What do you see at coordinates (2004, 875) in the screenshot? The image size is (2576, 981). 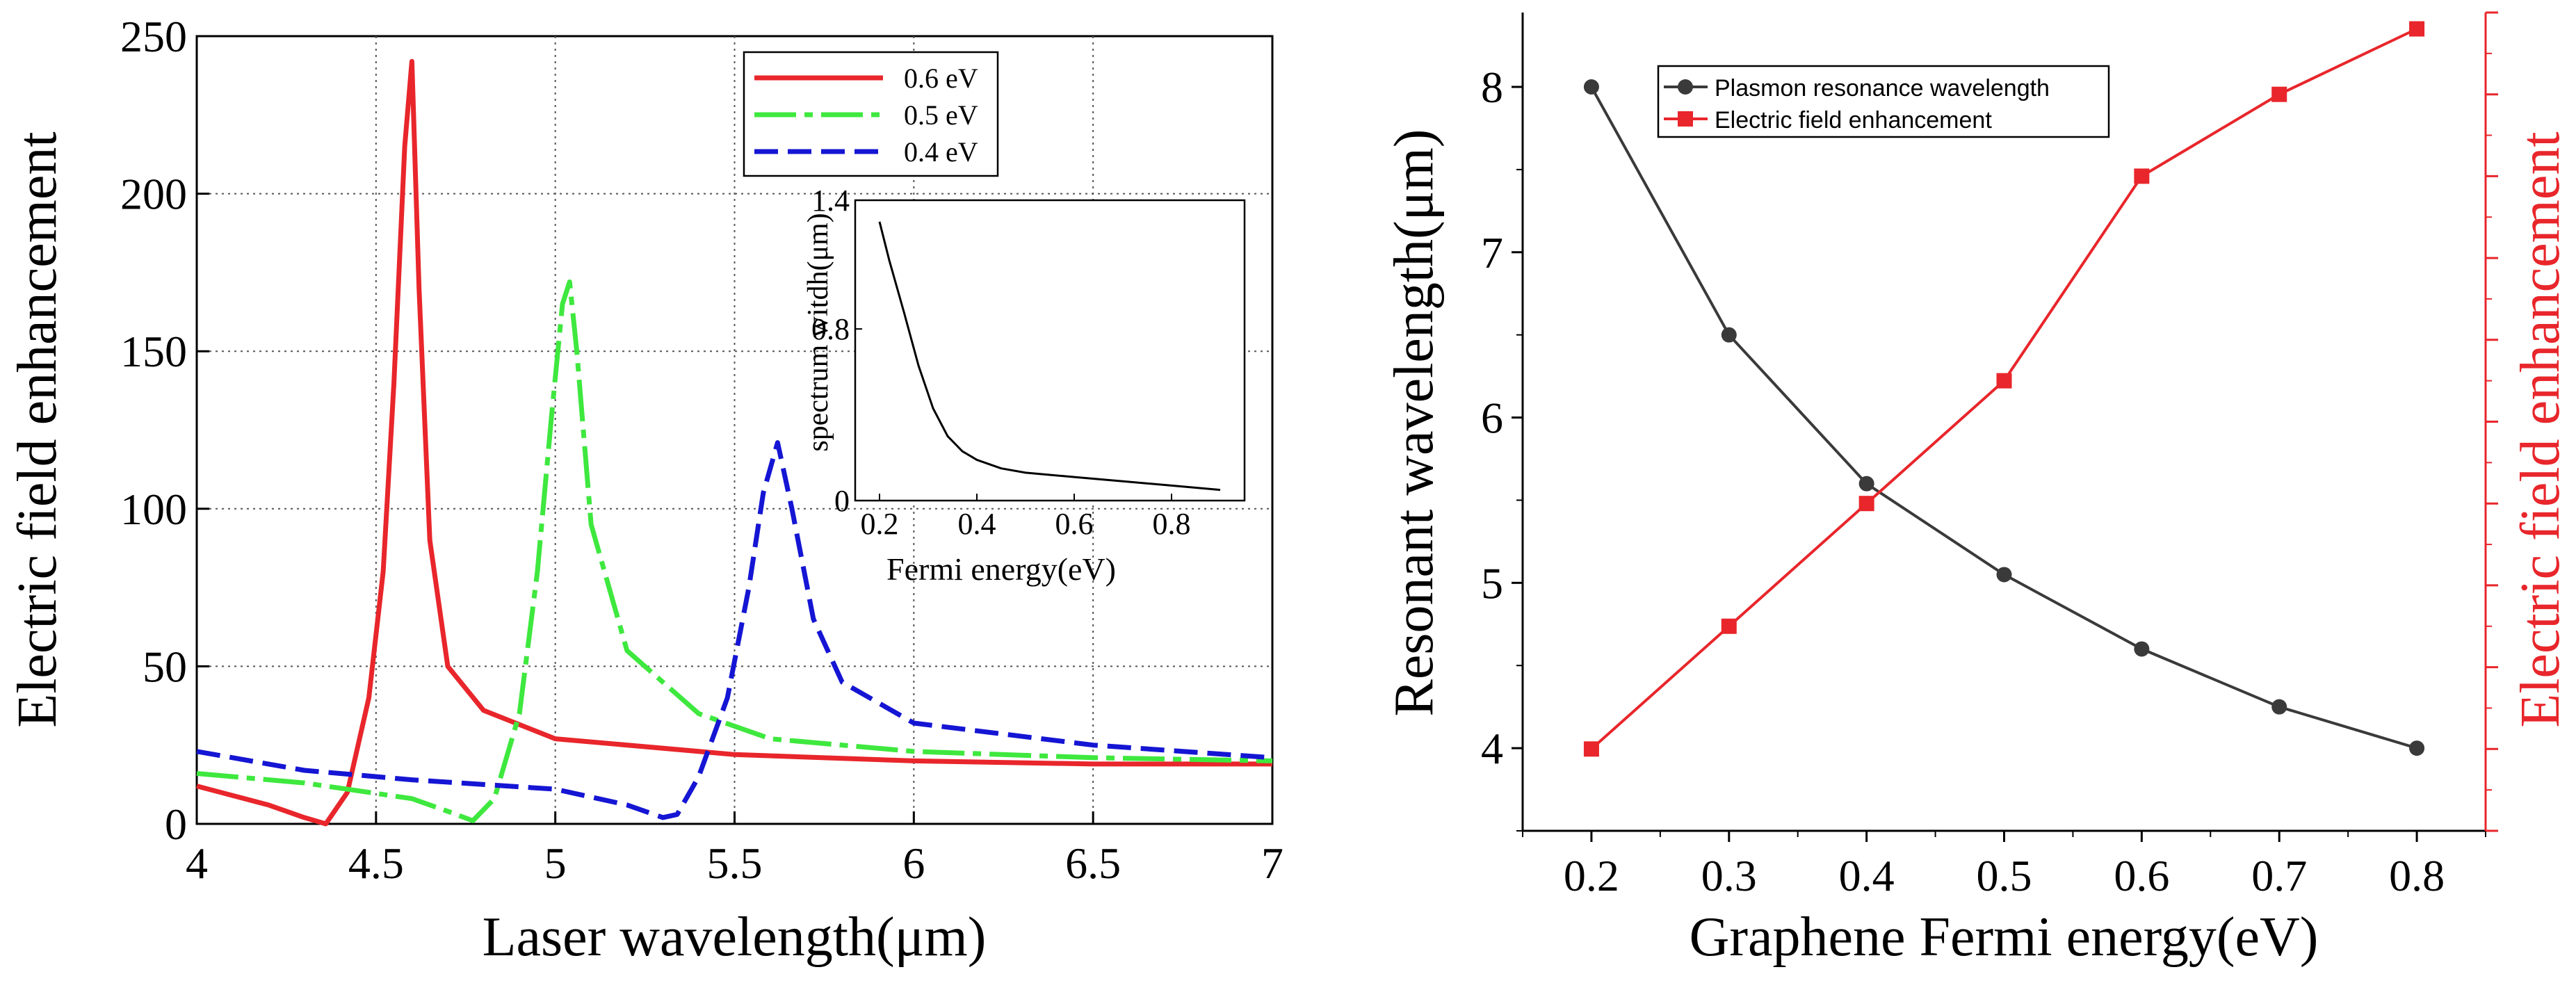 I see `right-xtick-label: 0.5` at bounding box center [2004, 875].